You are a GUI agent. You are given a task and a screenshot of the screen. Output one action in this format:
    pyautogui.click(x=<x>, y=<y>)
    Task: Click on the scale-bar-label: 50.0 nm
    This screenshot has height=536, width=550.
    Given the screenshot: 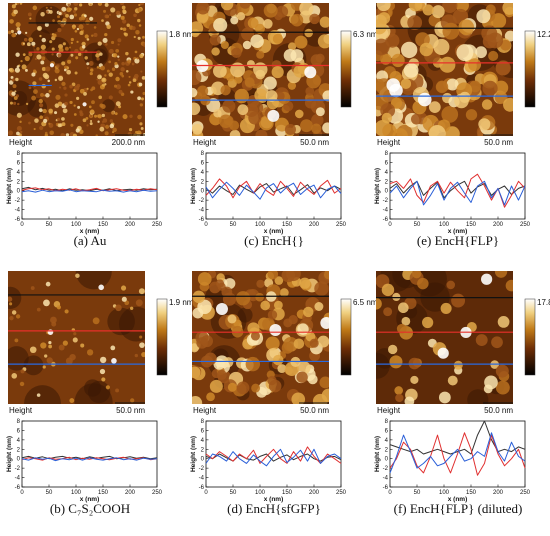 What is the action you would take?
    pyautogui.click(x=498, y=142)
    